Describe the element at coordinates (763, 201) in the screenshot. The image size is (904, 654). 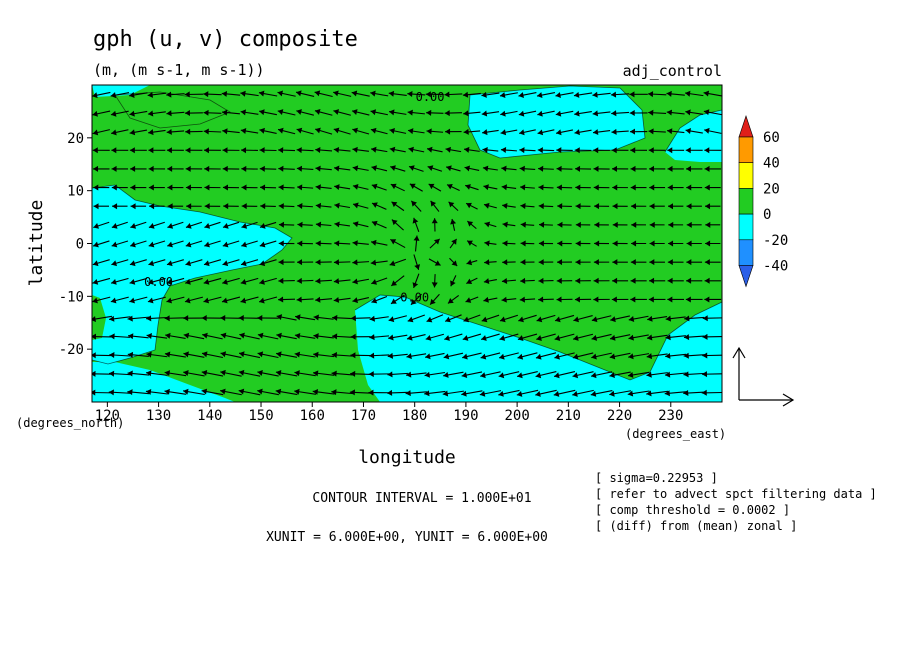
I see `colorbar: 60 40 20 0 -20 -40` at that location.